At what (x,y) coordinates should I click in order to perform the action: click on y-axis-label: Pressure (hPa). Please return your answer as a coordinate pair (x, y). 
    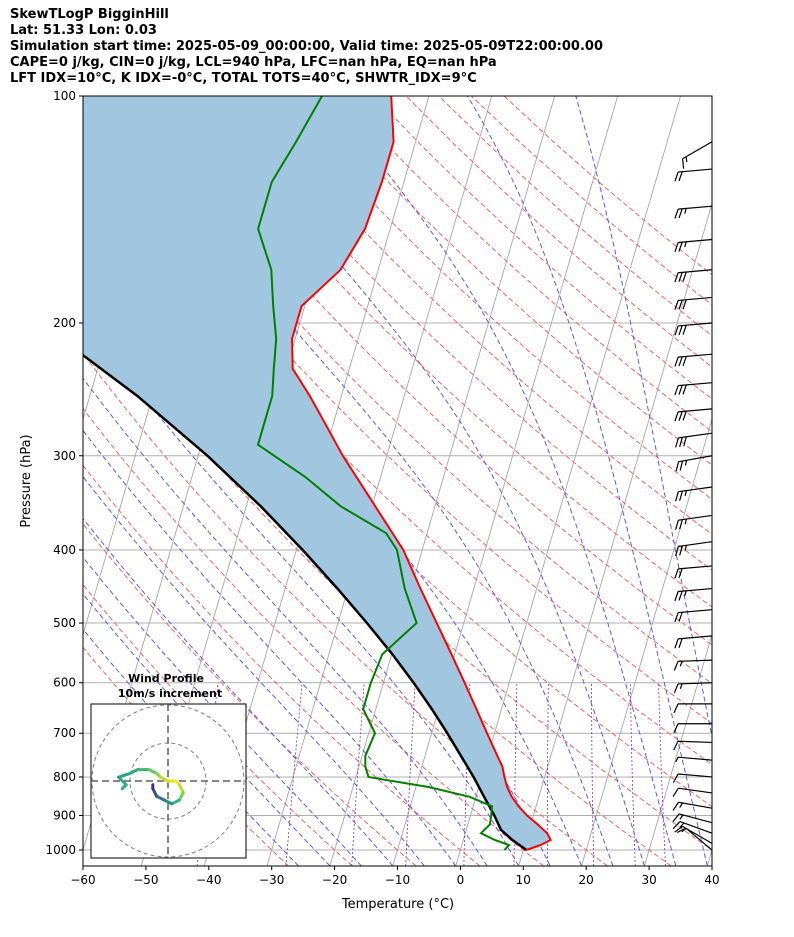
    Looking at the image, I should click on (26, 480).